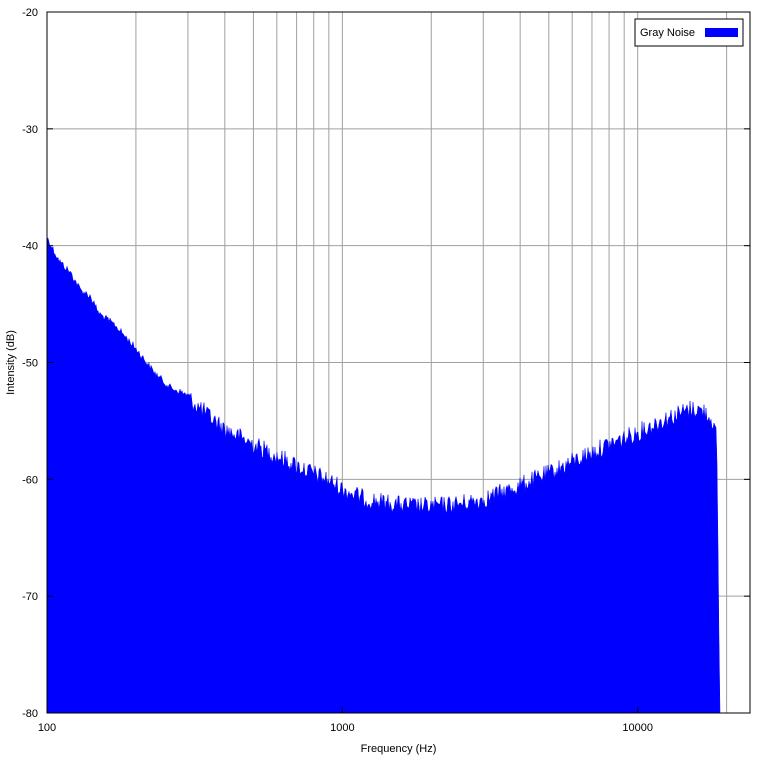  What do you see at coordinates (667, 33) in the screenshot?
I see `legend-label: Gray Noise` at bounding box center [667, 33].